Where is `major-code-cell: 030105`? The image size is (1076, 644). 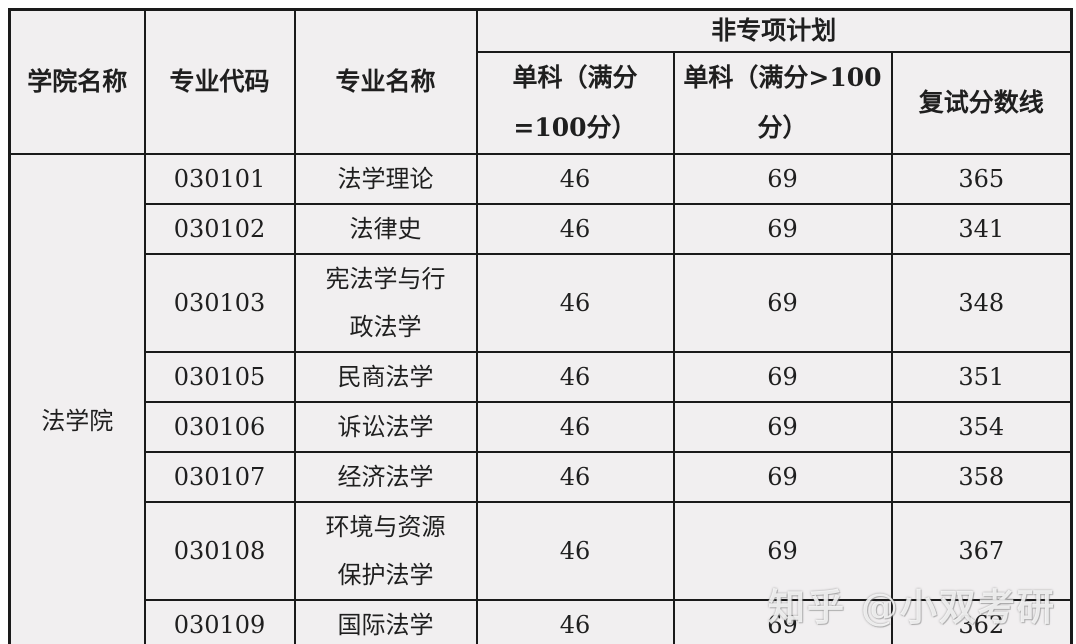
major-code-cell: 030105 is located at coordinates (219, 376).